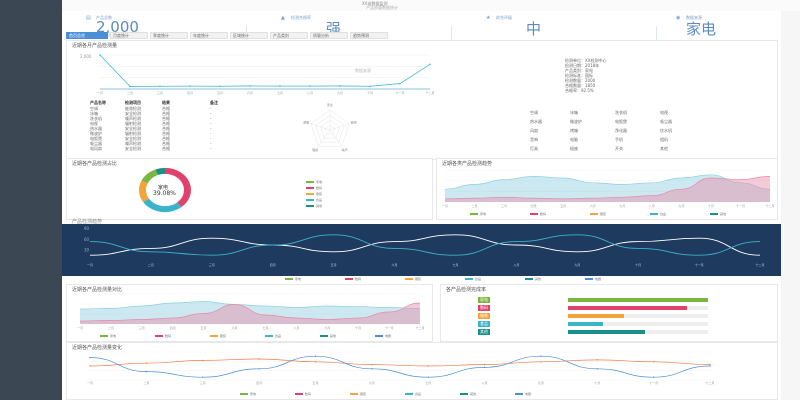 The height and width of the screenshot is (400, 800). Describe the element at coordinates (133, 108) in the screenshot. I see `table-cell: 能效检测` at that location.